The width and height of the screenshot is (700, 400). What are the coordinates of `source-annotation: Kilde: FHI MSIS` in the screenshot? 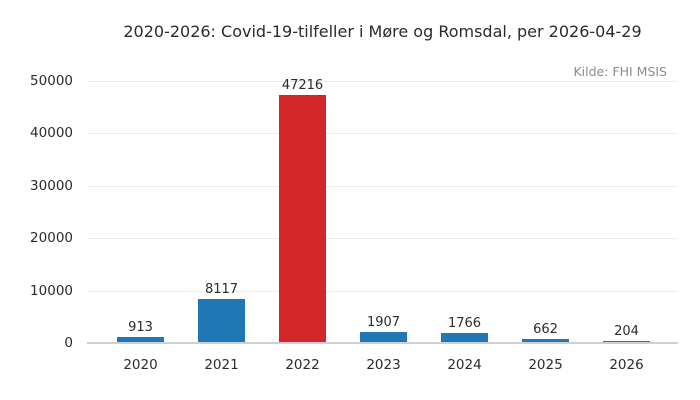 It's located at (620, 71).